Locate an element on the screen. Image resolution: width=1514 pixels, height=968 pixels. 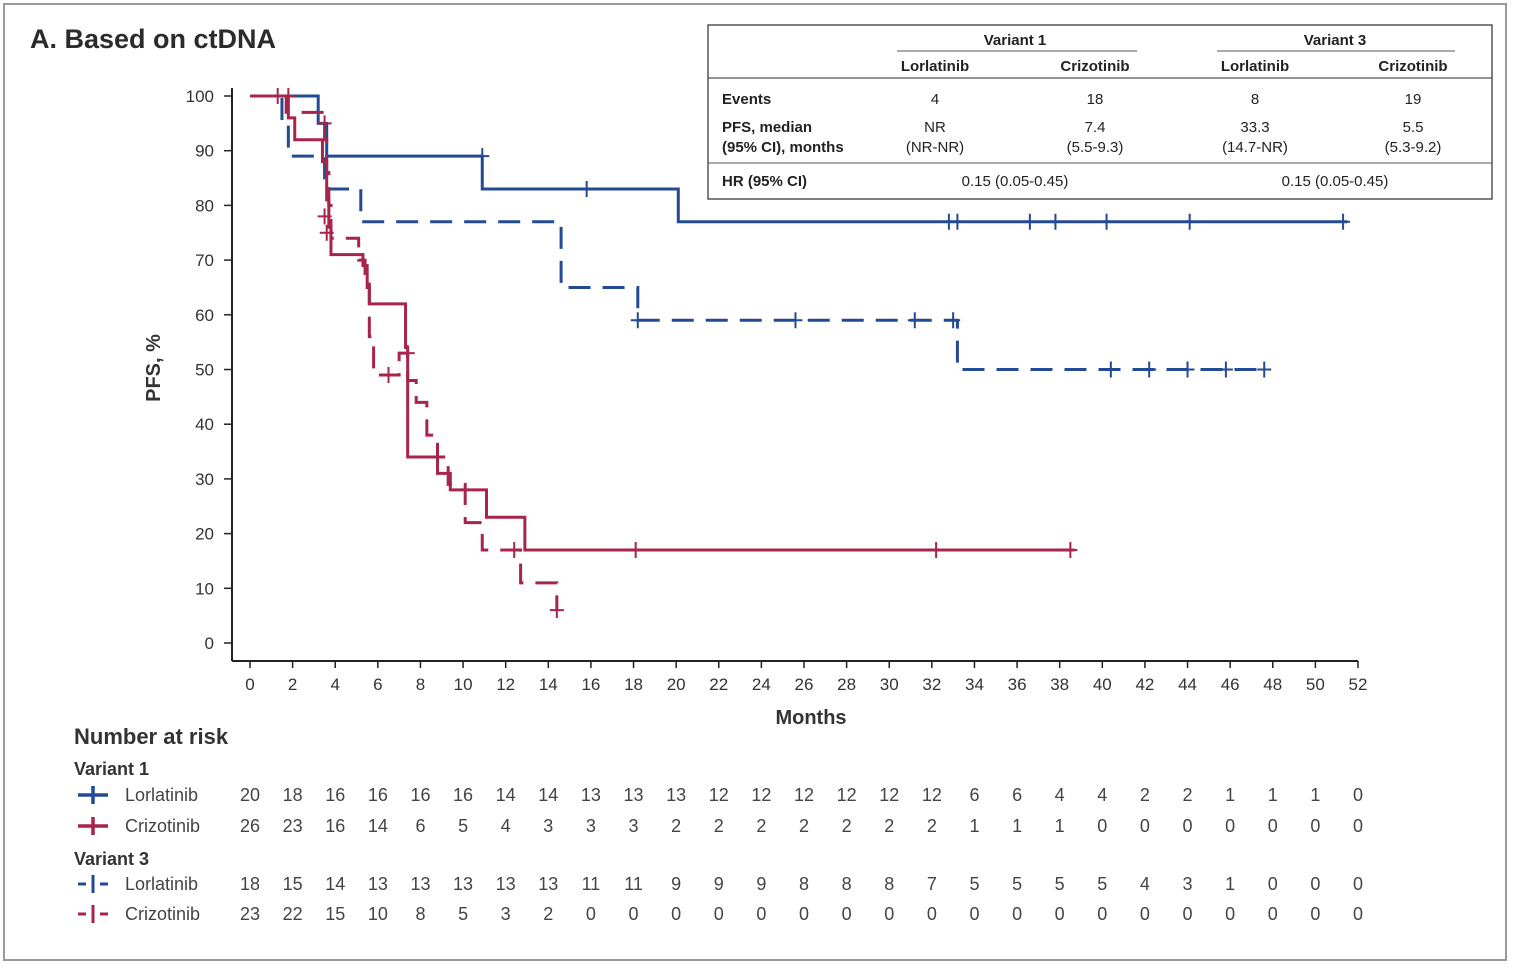
chart-title: A. Based on ctDNA is located at coordinates (153, 39).